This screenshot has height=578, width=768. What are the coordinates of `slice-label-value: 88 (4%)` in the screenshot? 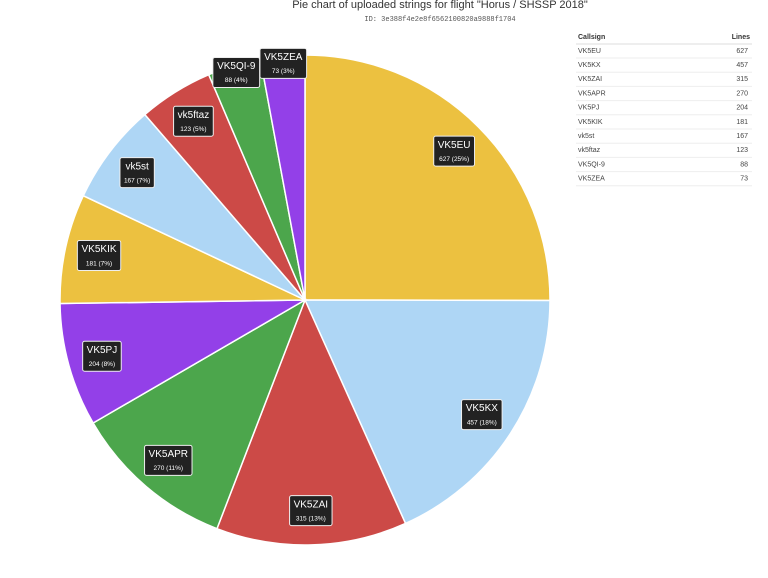 It's located at (236, 80).